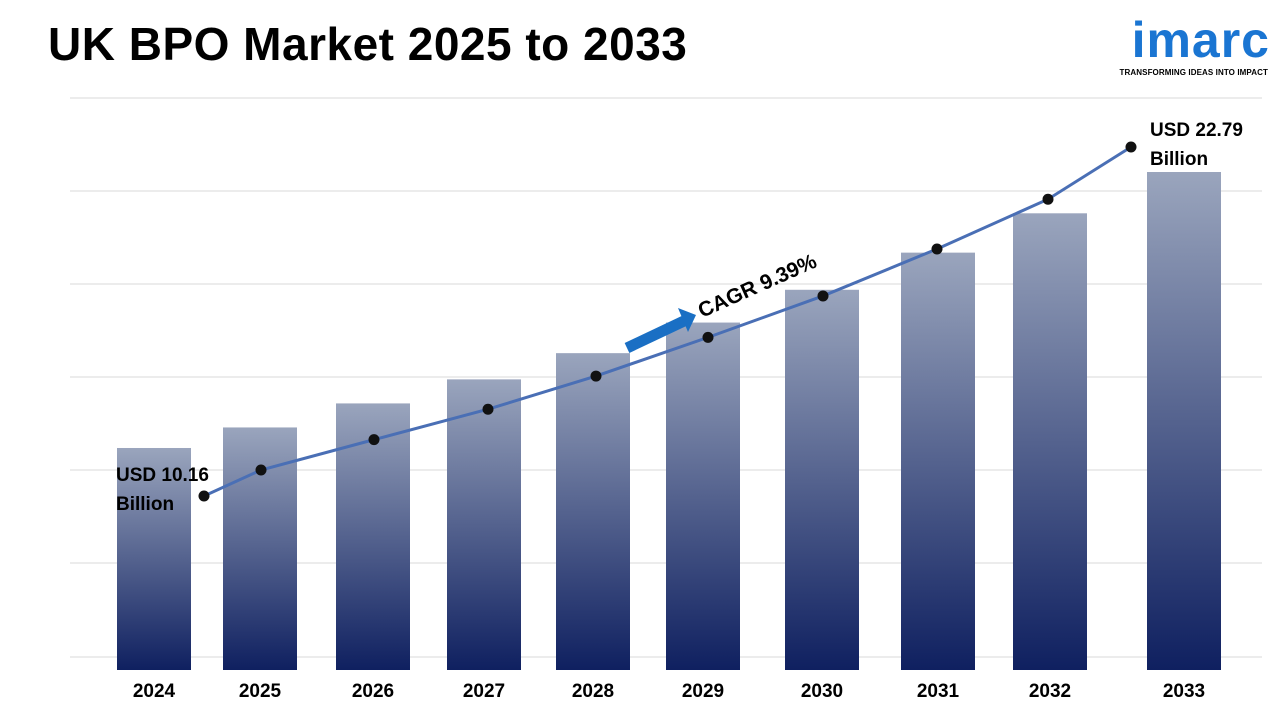  I want to click on trend-point-2027, so click(488, 409).